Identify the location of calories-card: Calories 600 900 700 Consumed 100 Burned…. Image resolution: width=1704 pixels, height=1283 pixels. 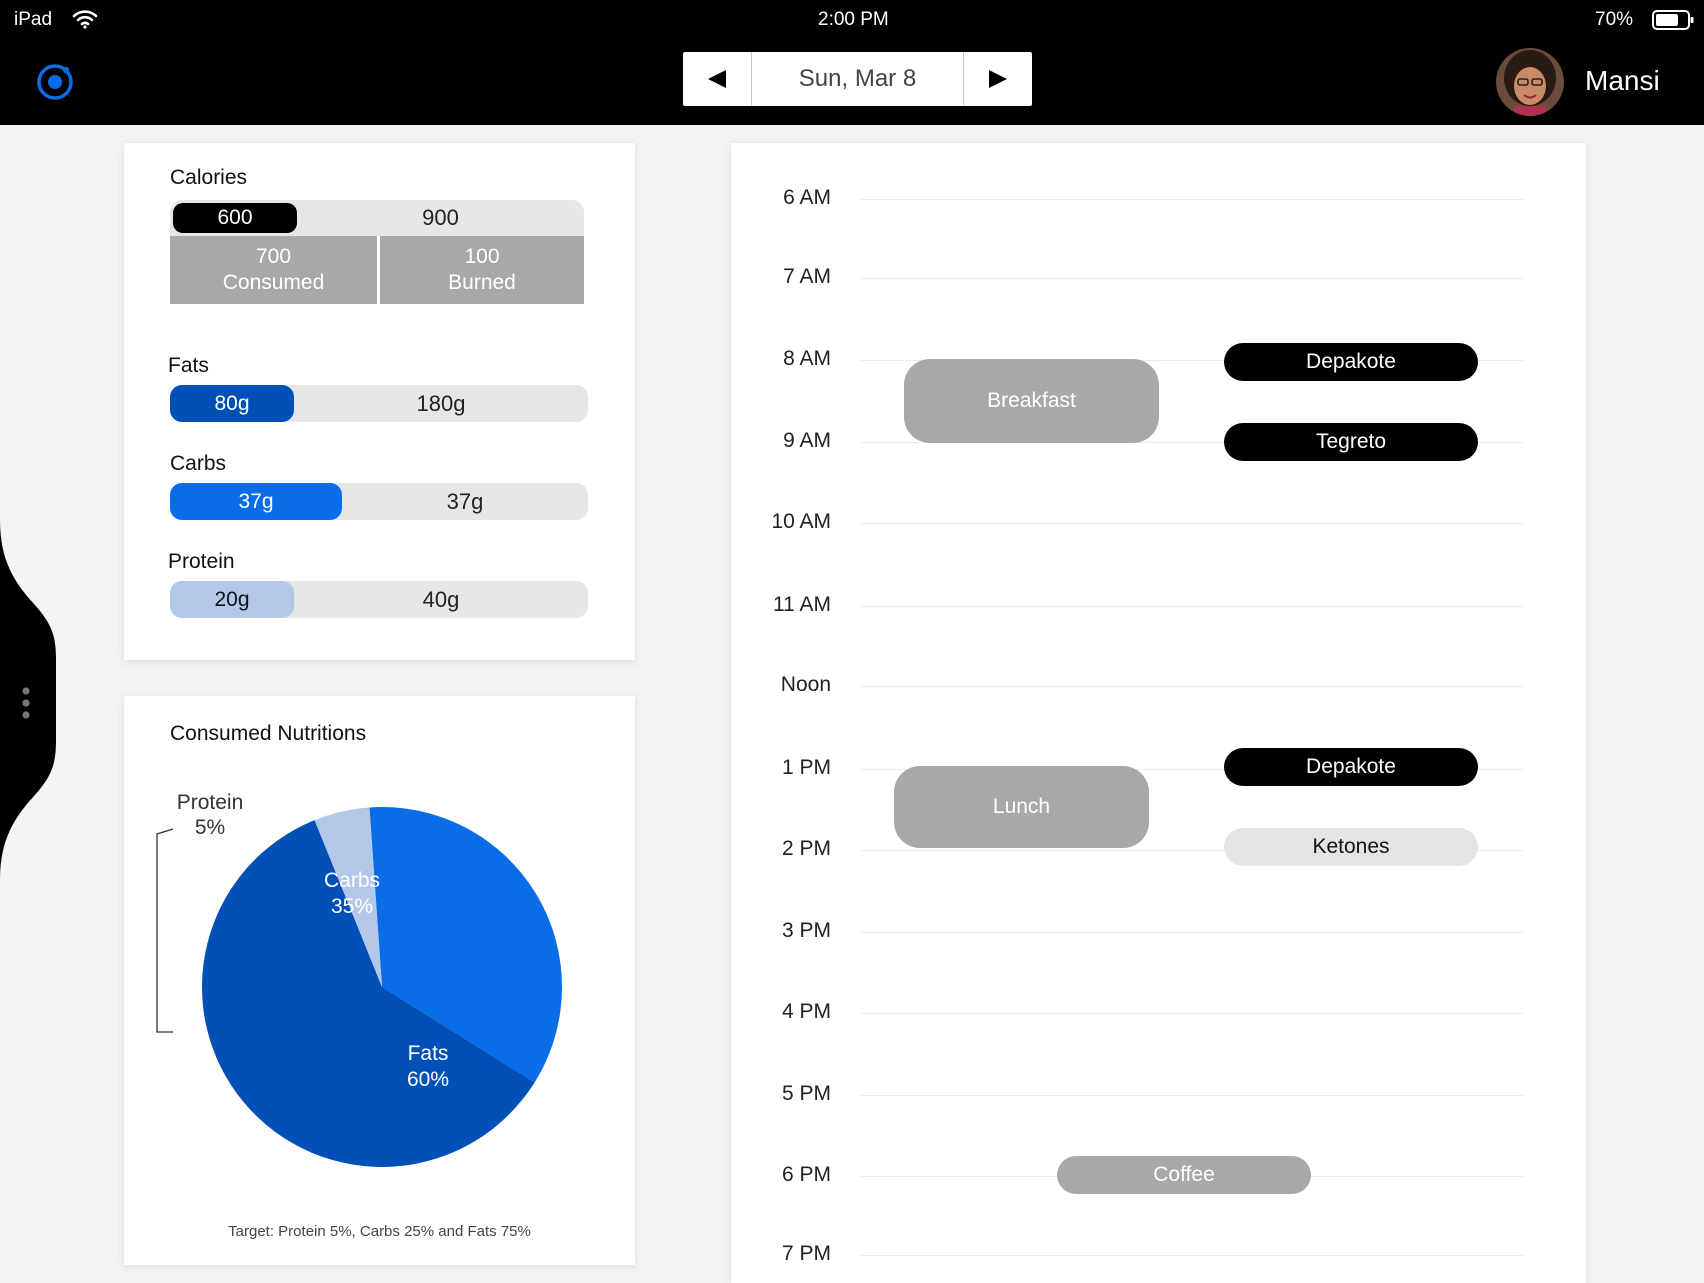
(379, 401).